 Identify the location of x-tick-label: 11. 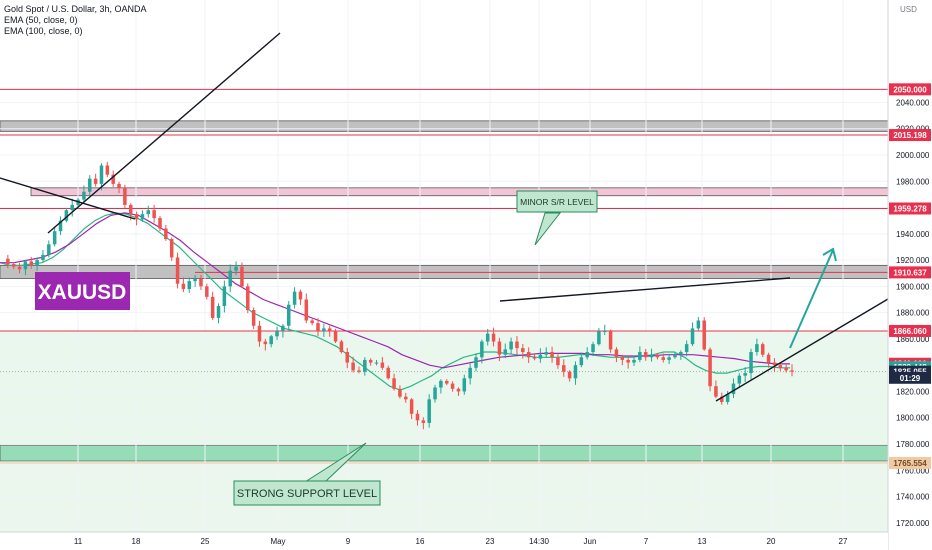
(78, 541).